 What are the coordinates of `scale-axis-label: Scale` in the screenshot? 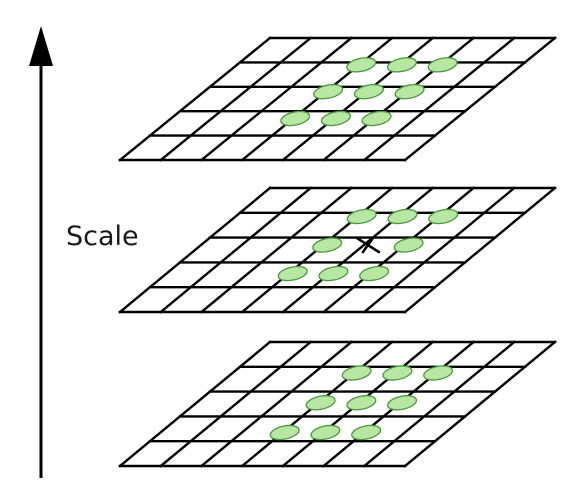 It's located at (102, 236).